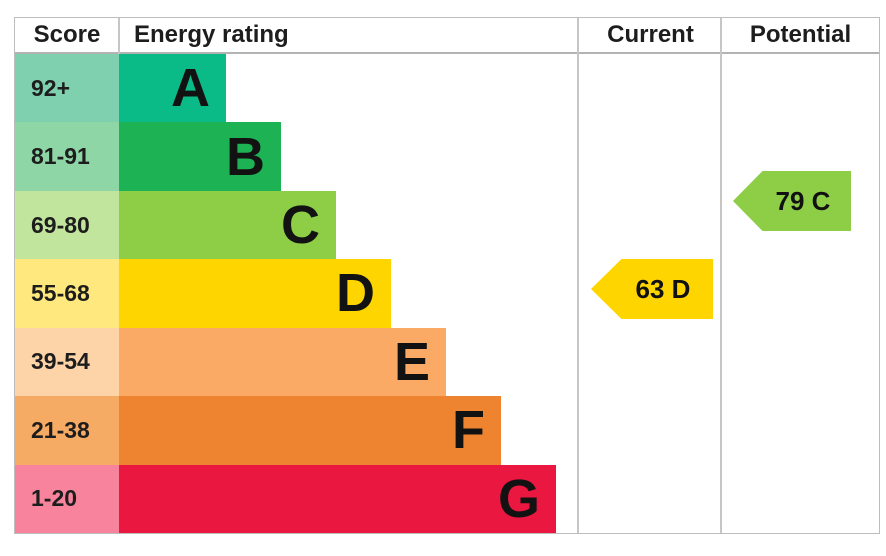 This screenshot has width=886, height=556. I want to click on chart-header-row: Score Energy rating Current Potential, so click(447, 36).